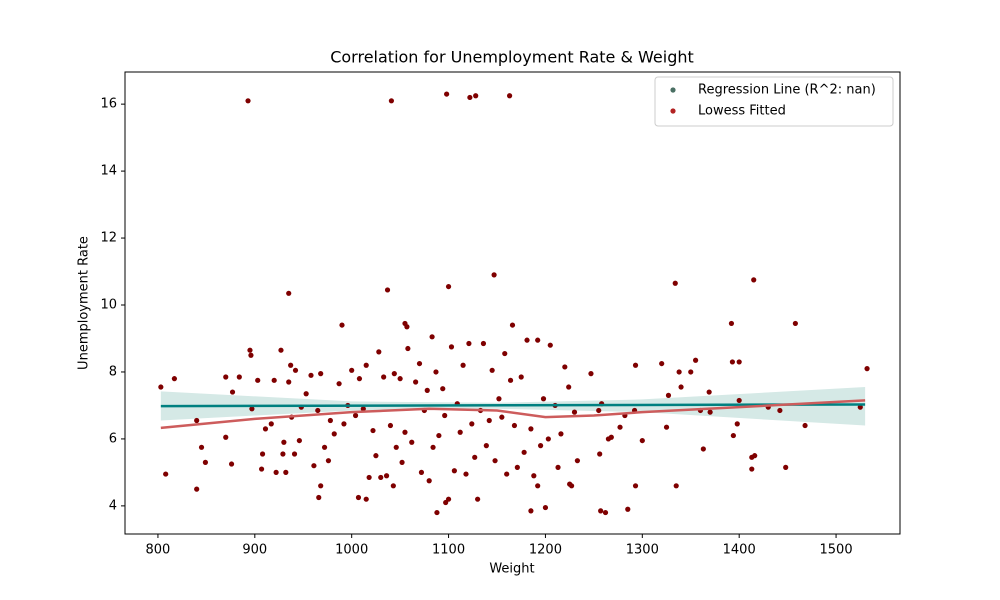  I want to click on fit-line, so click(513, 405).